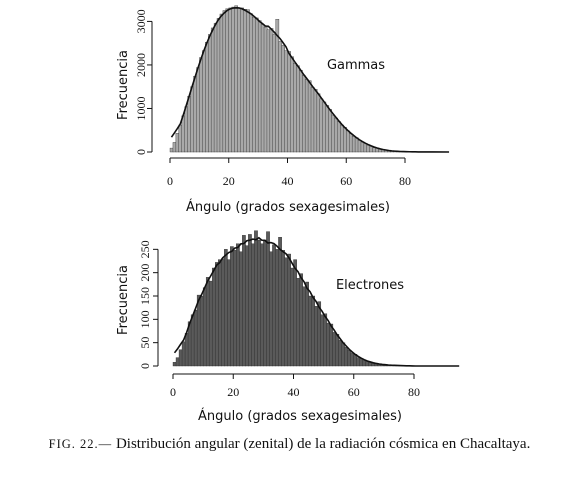 Image resolution: width=579 pixels, height=480 pixels. I want to click on gammas-x-tick-label: 0, so click(170, 181).